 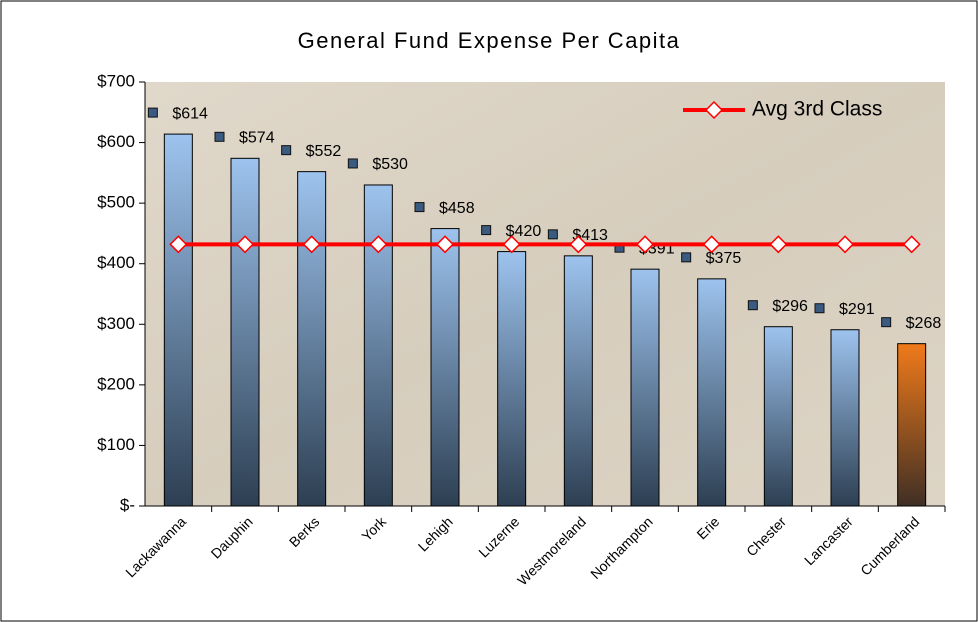 I want to click on data-label: $296, so click(x=790, y=306).